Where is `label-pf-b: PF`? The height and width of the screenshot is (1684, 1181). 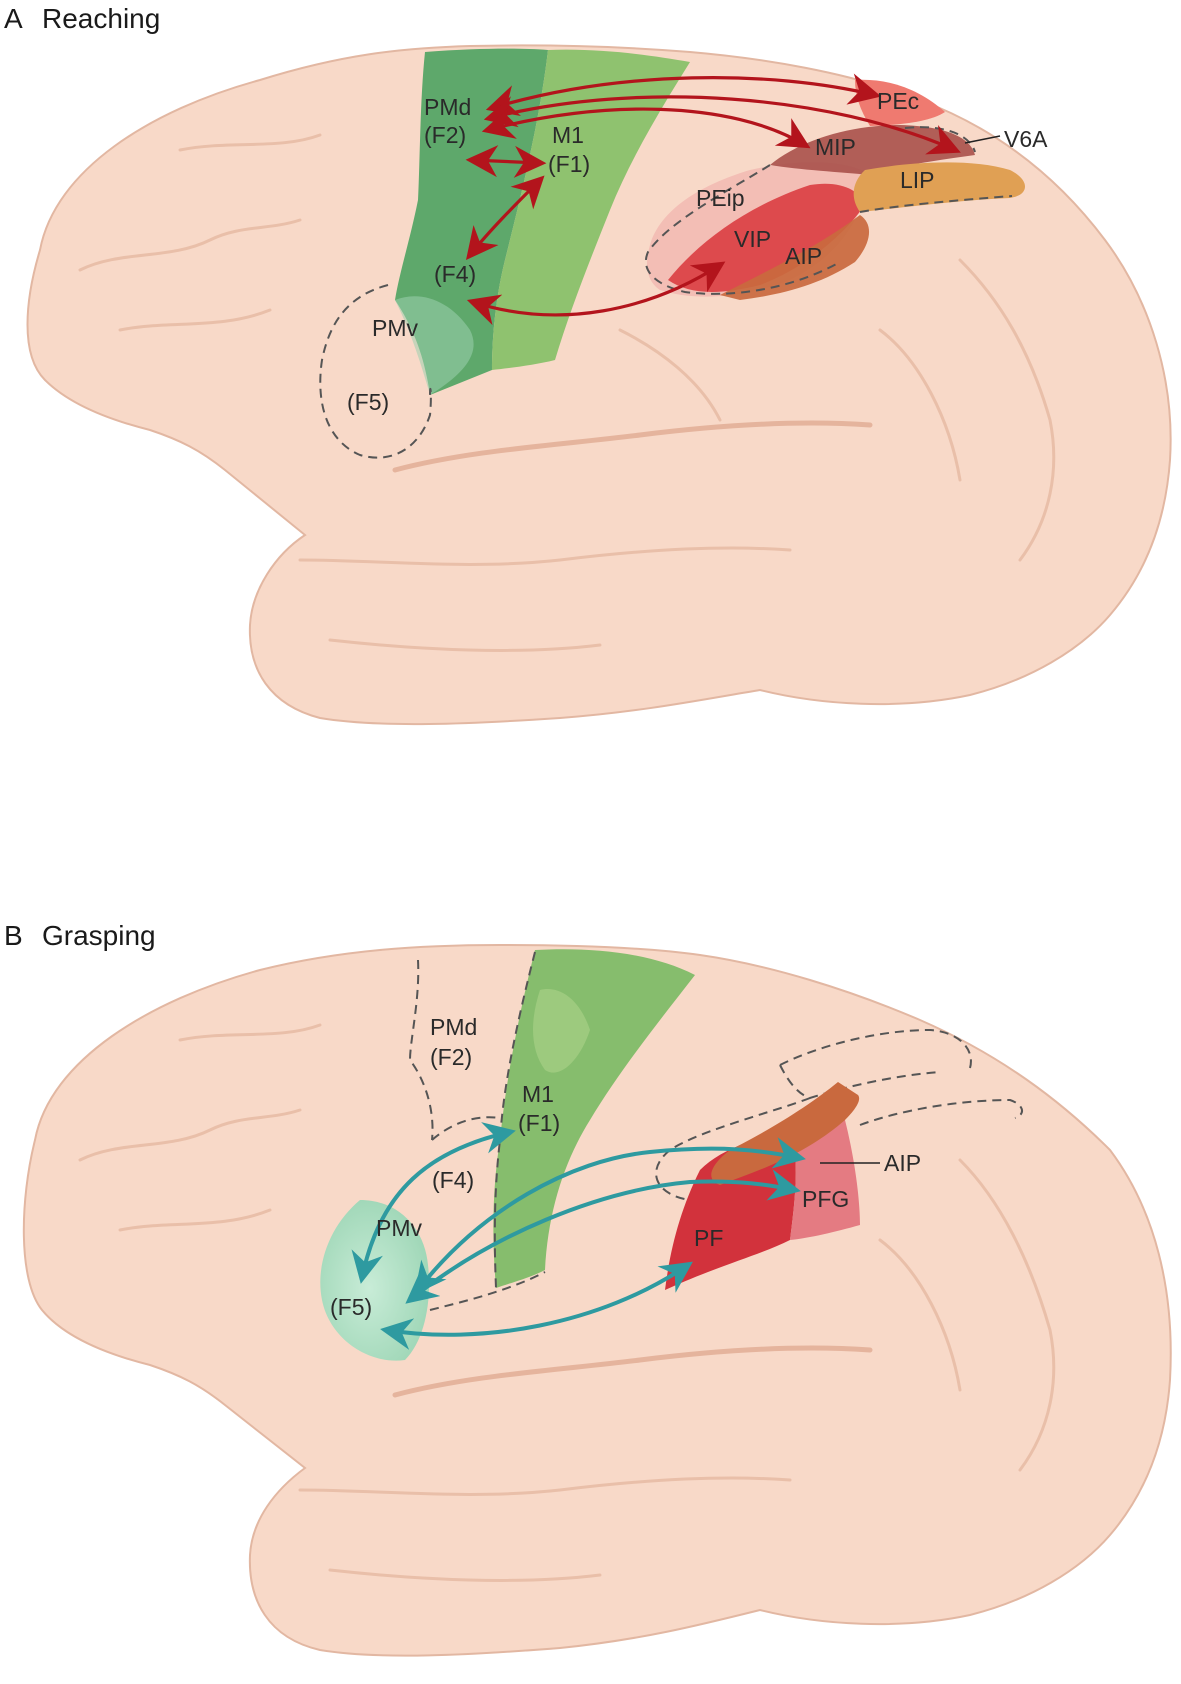
label-pf-b: PF is located at coordinates (708, 1238).